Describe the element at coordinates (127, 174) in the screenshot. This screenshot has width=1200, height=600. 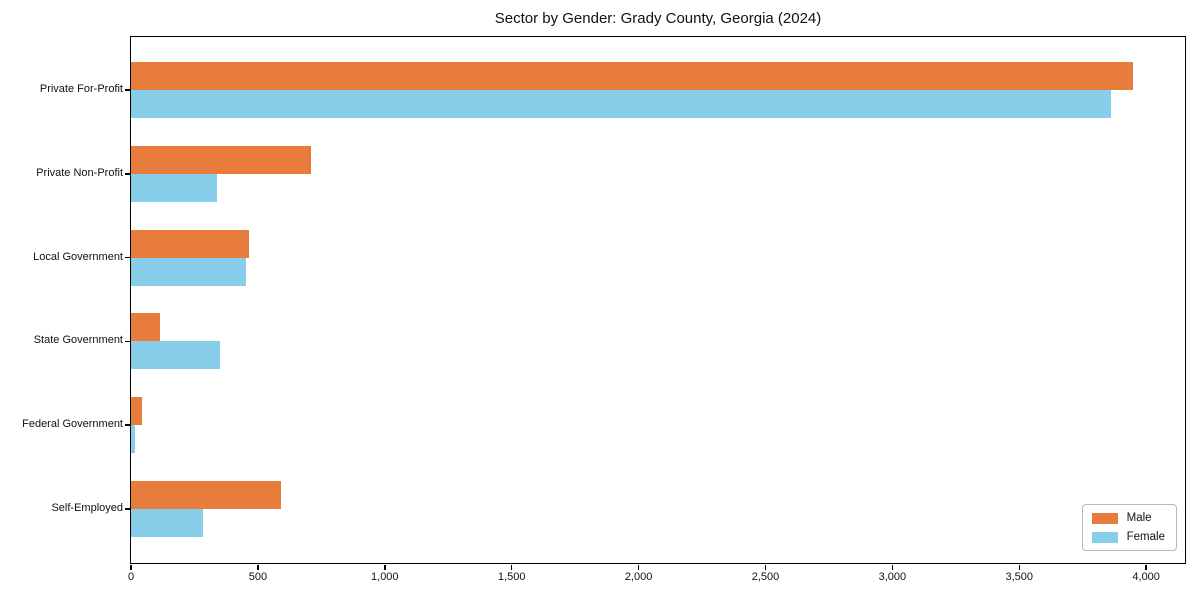
I see `y-tick-private-non-profit` at that location.